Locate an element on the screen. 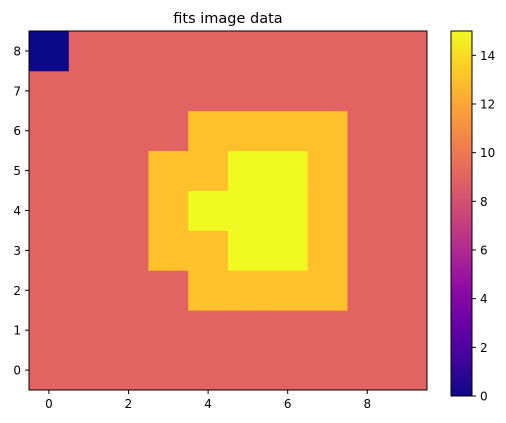 The width and height of the screenshot is (506, 423). x-tick-label: 4 is located at coordinates (208, 404).